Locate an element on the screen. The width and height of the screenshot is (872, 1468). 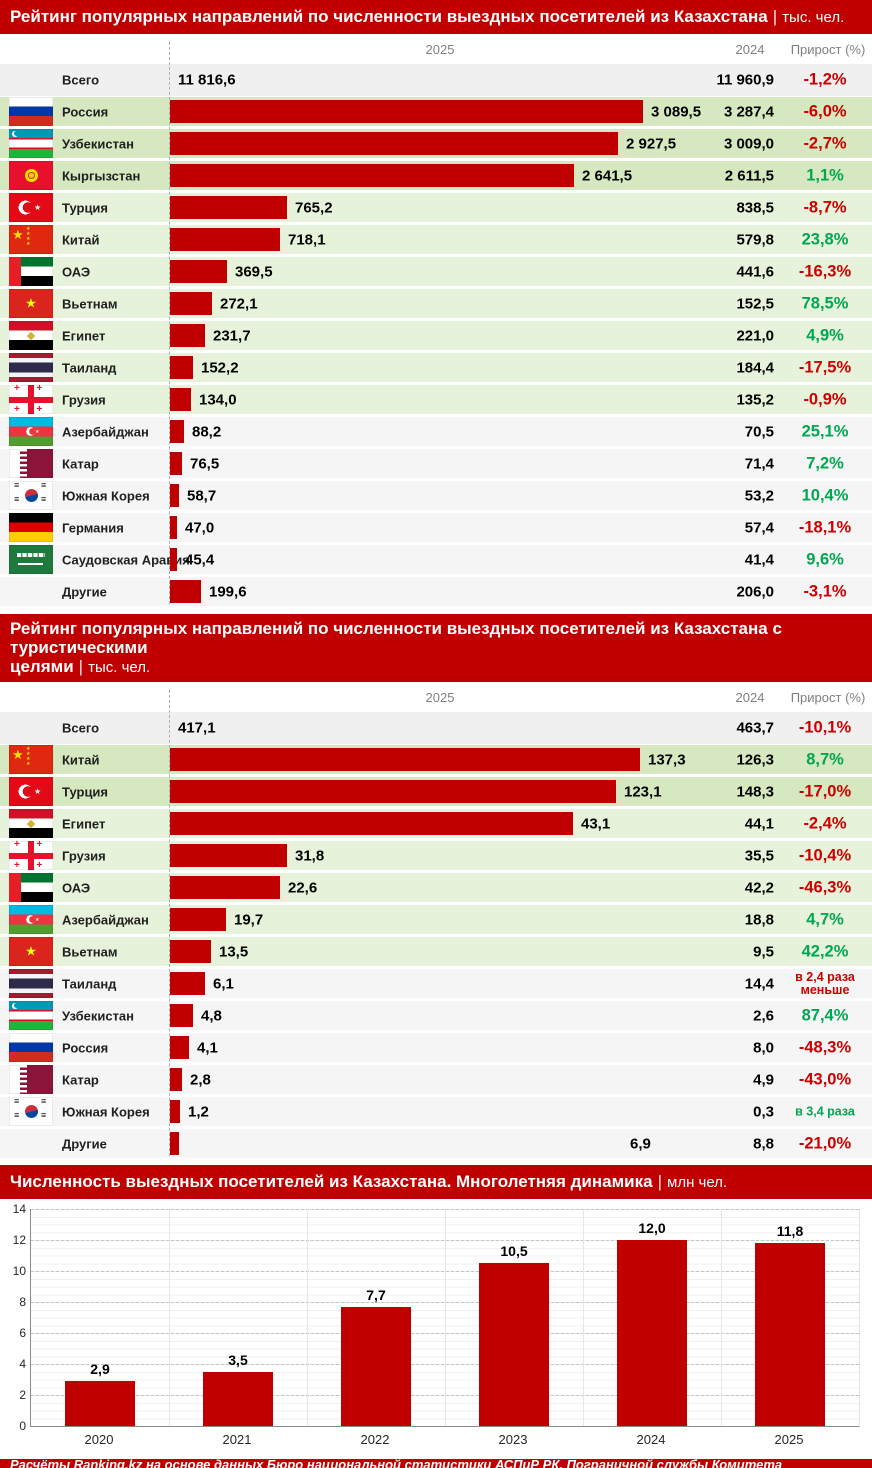
bar-value-label: 11,8 is located at coordinates (790, 1231).